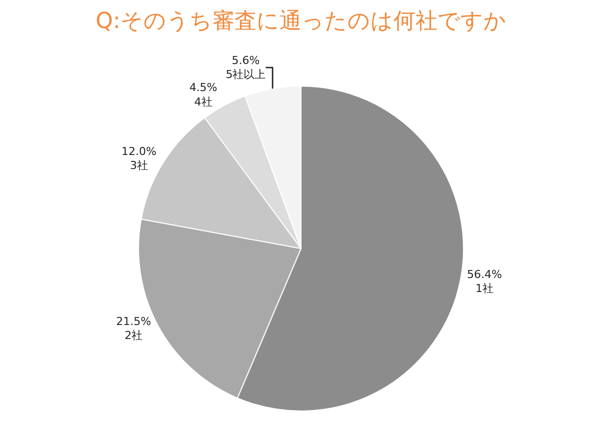  Describe the element at coordinates (301, 21) in the screenshot. I see `chart-title: Q:そのうち審査に通ったのは何社ですか` at that location.